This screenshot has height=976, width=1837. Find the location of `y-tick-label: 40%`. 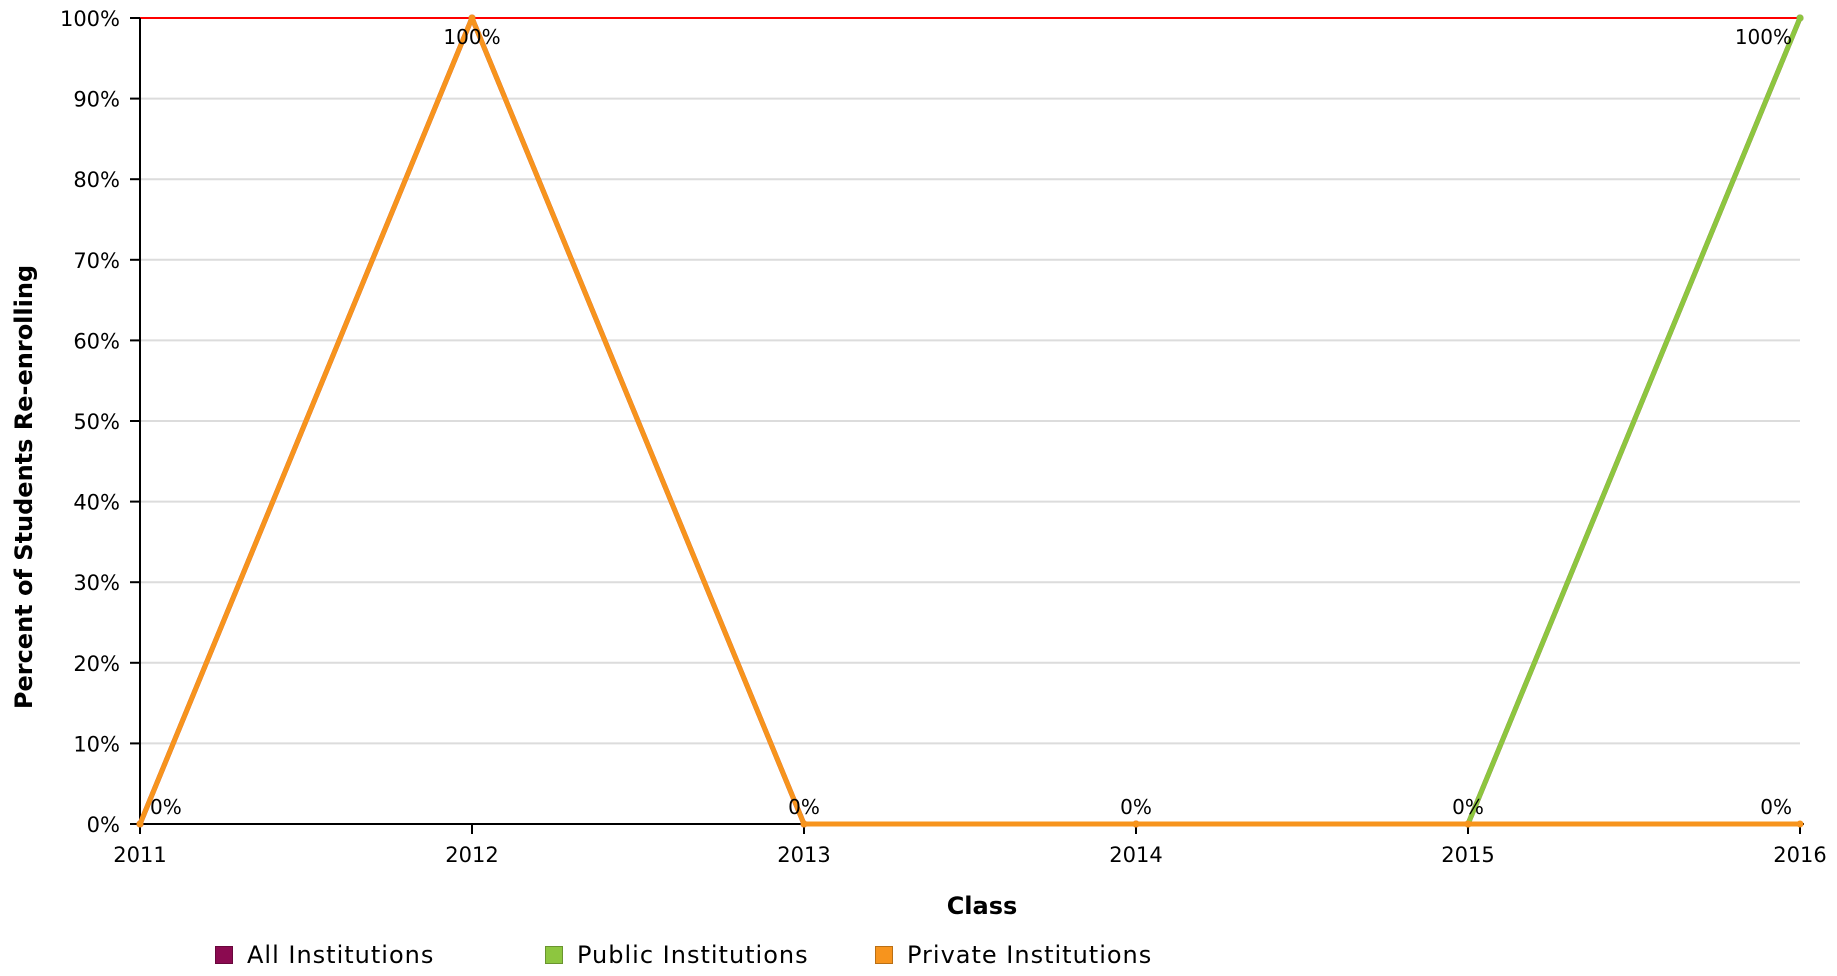

y-tick-label: 40% is located at coordinates (96, 503).